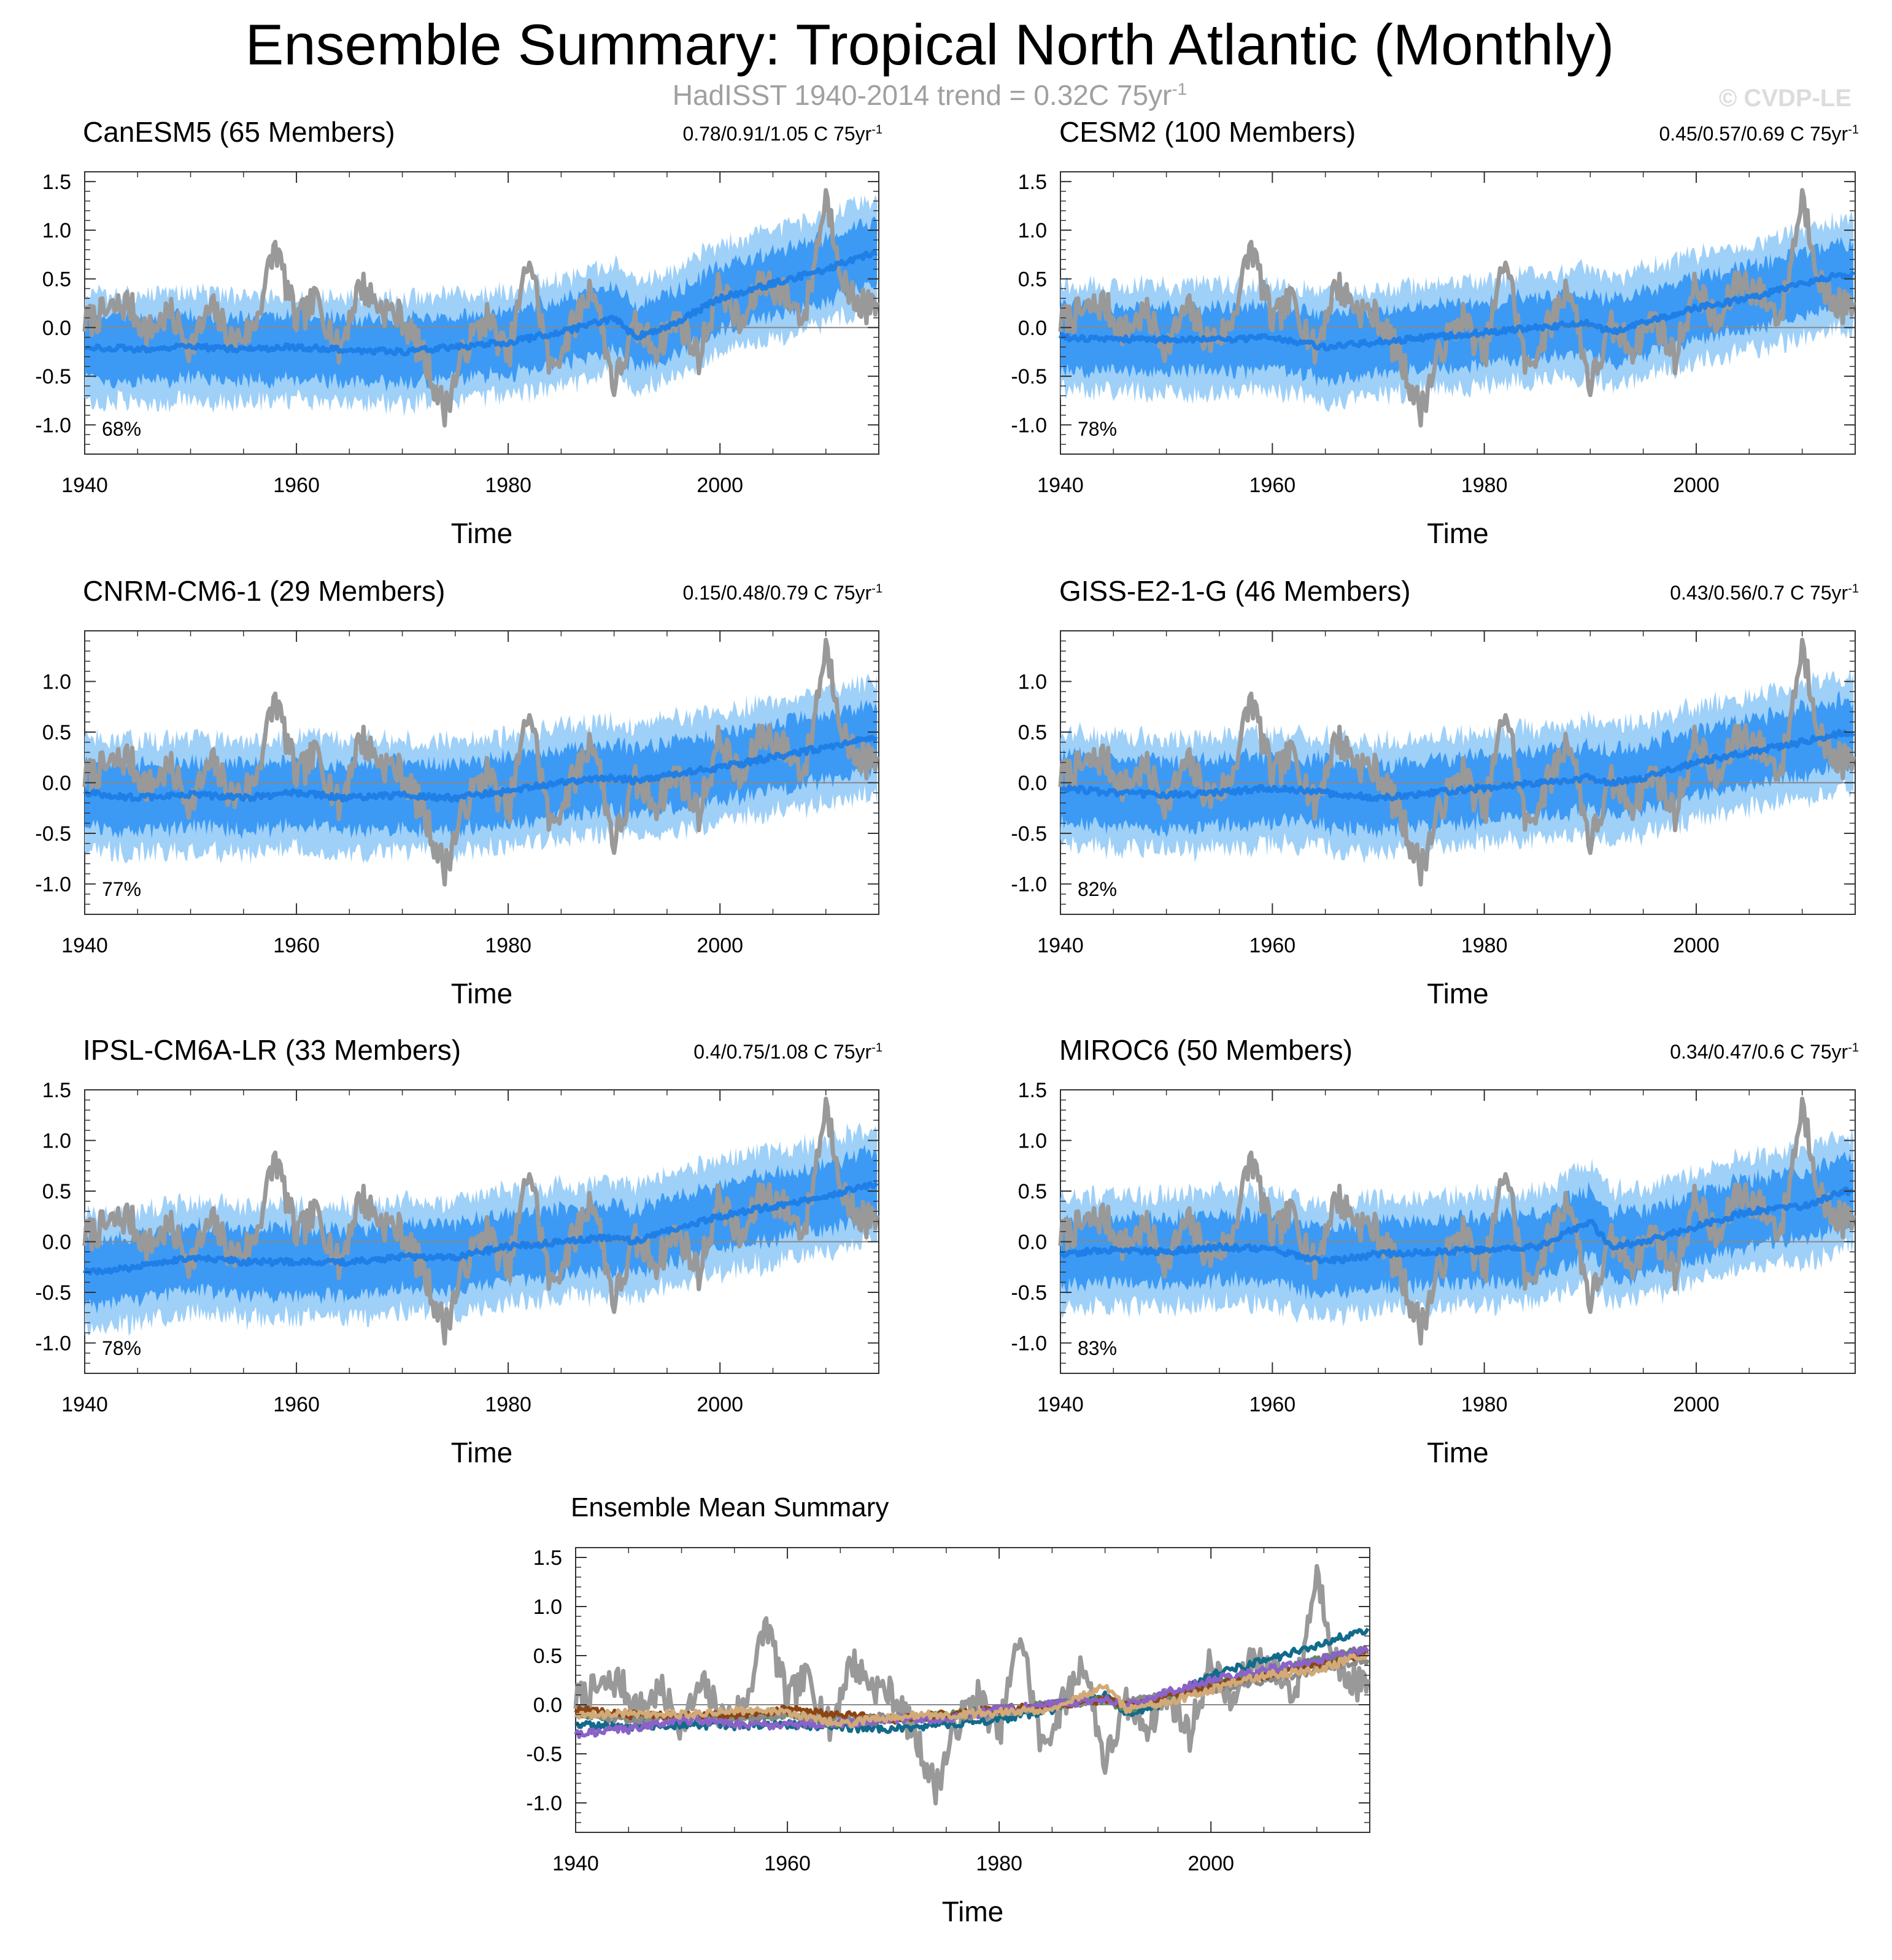 The image size is (1892, 1960). Describe the element at coordinates (1764, 593) in the screenshot. I see `panel-range-giss: 0.43/0.56/0.7 C 75yr-1` at that location.